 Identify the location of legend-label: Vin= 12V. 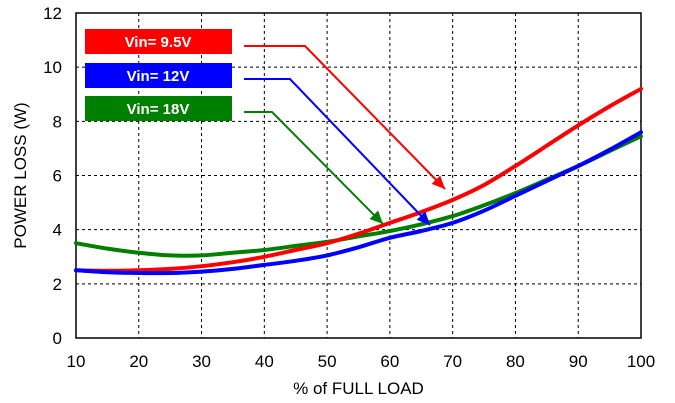
(158, 76).